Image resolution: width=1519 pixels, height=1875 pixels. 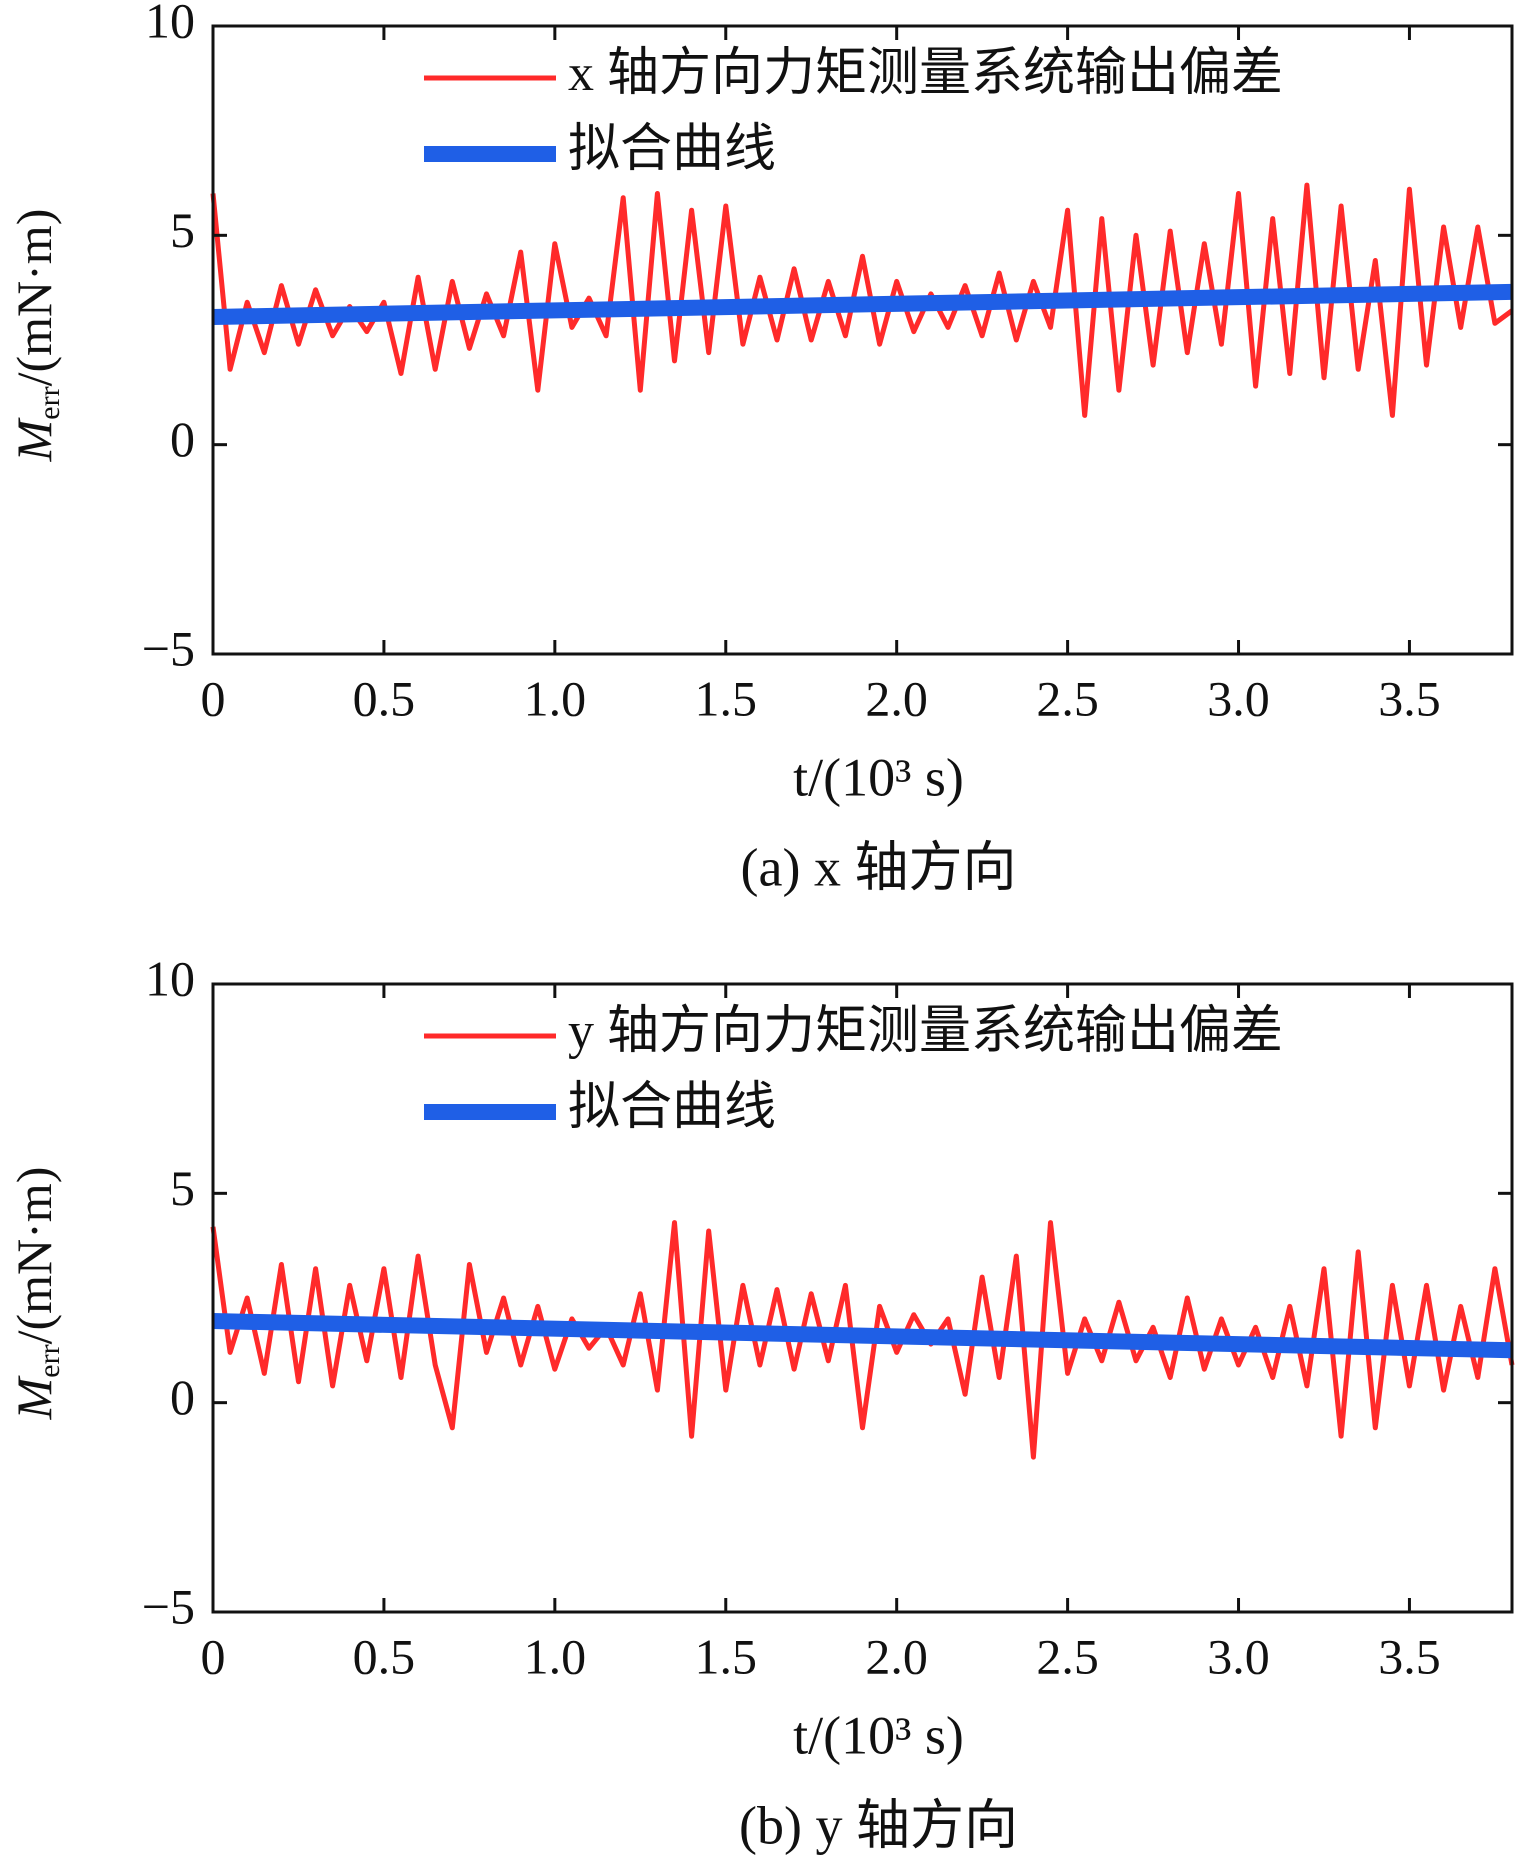 I want to click on caption: (b) y 轴方向, so click(x=878, y=1825).